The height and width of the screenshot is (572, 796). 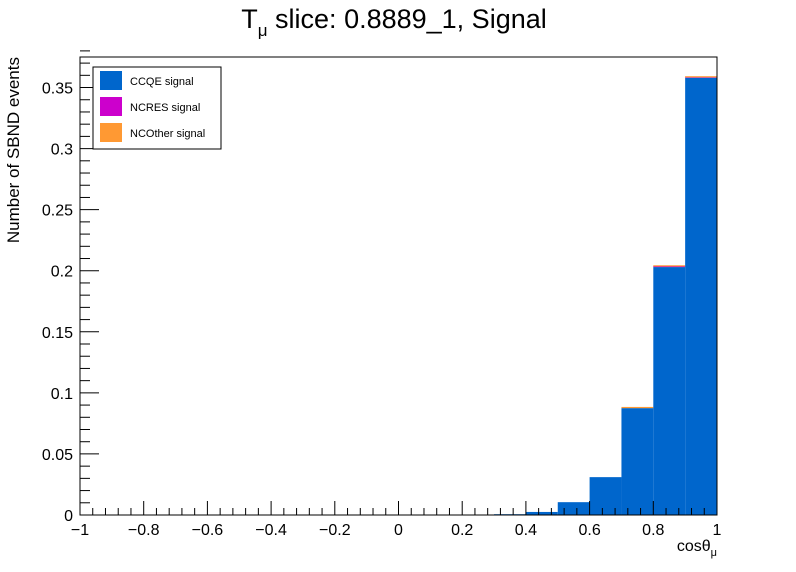 I want to click on y-tick-label: 0.2, so click(x=62, y=272).